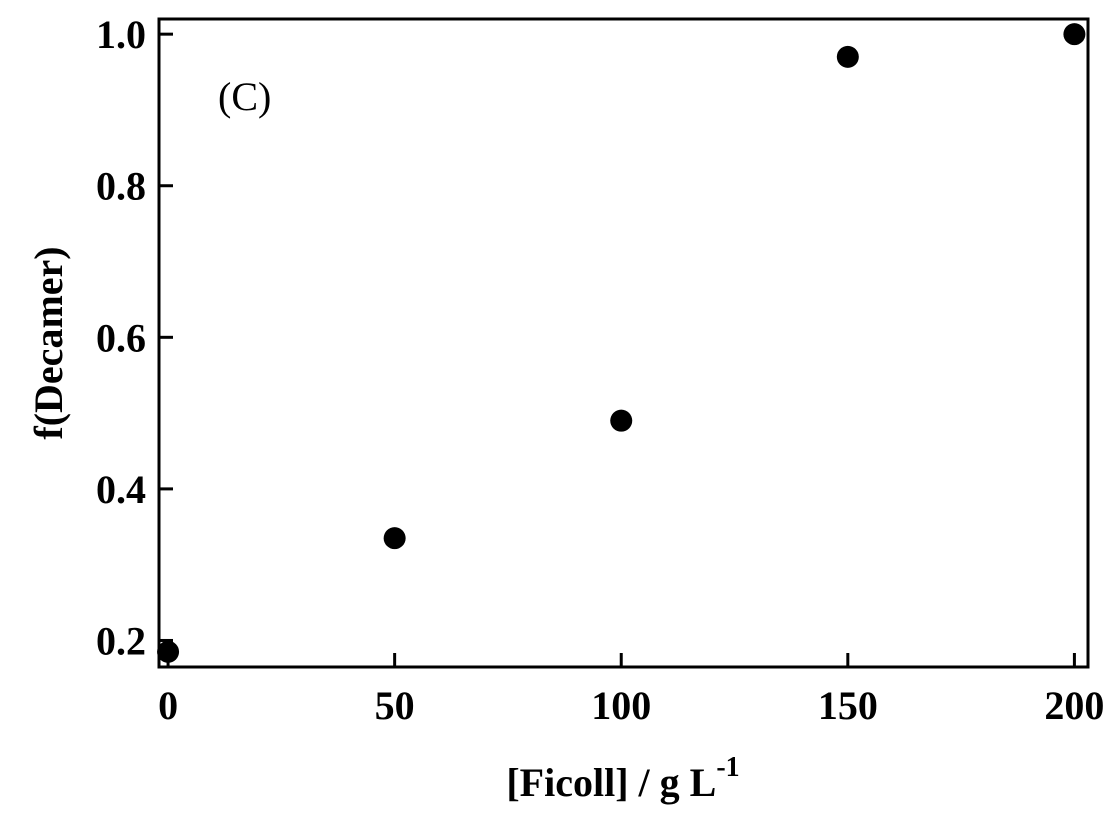 The image size is (1112, 818). I want to click on panel-label: (C), so click(244, 96).